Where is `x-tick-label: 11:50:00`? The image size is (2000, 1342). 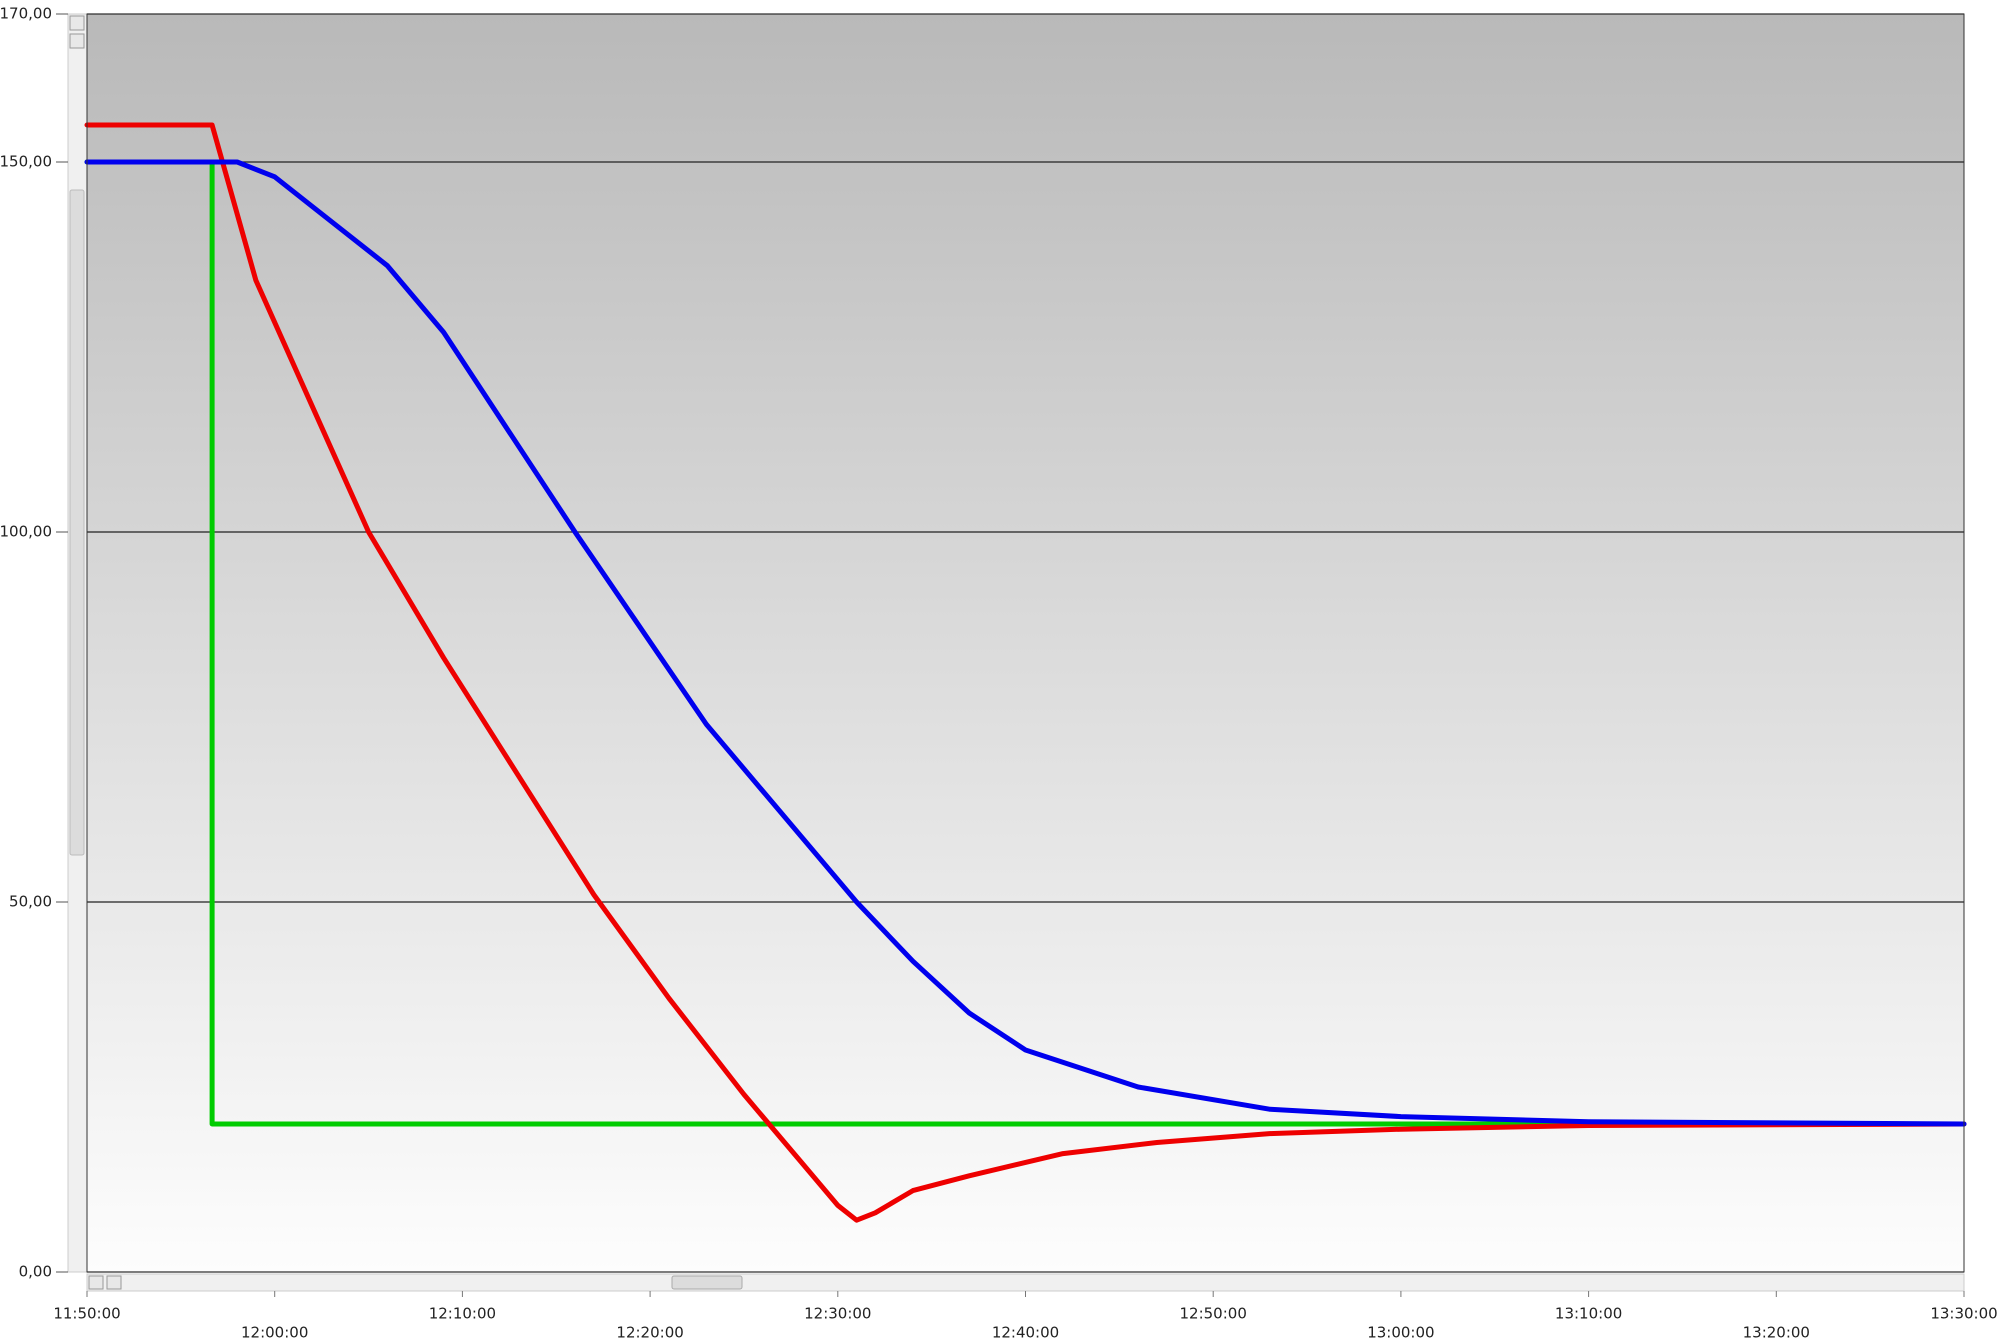
x-tick-label: 11:50:00 is located at coordinates (86, 1314).